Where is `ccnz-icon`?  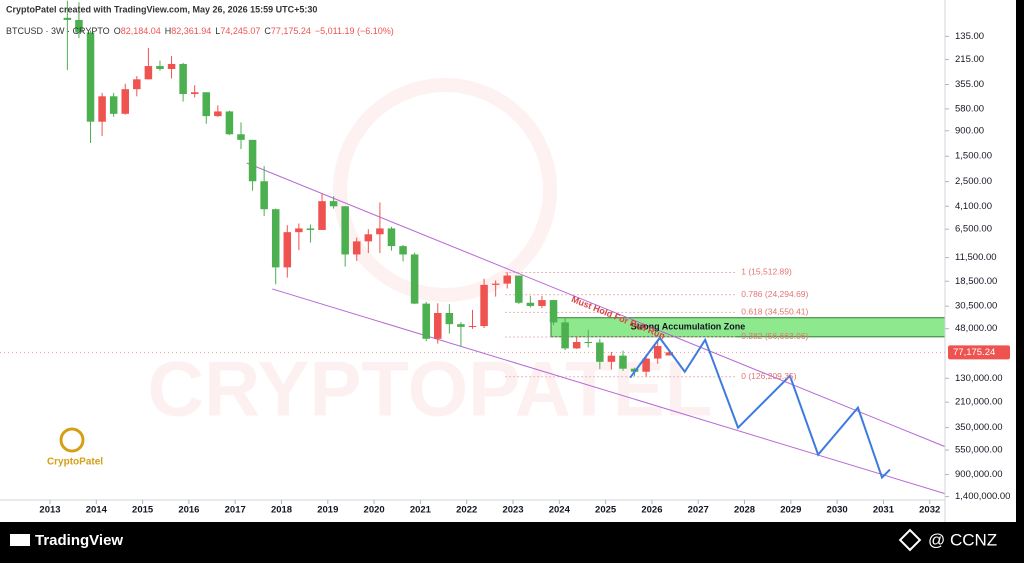 ccnz-icon is located at coordinates (910, 540).